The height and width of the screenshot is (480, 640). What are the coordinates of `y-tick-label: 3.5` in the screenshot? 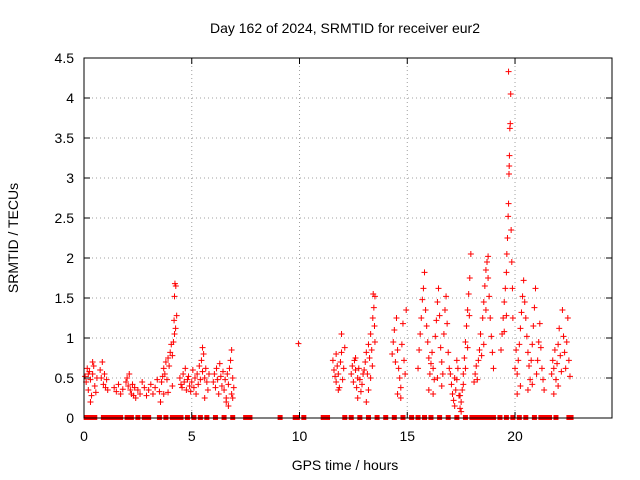 It's located at (65, 138).